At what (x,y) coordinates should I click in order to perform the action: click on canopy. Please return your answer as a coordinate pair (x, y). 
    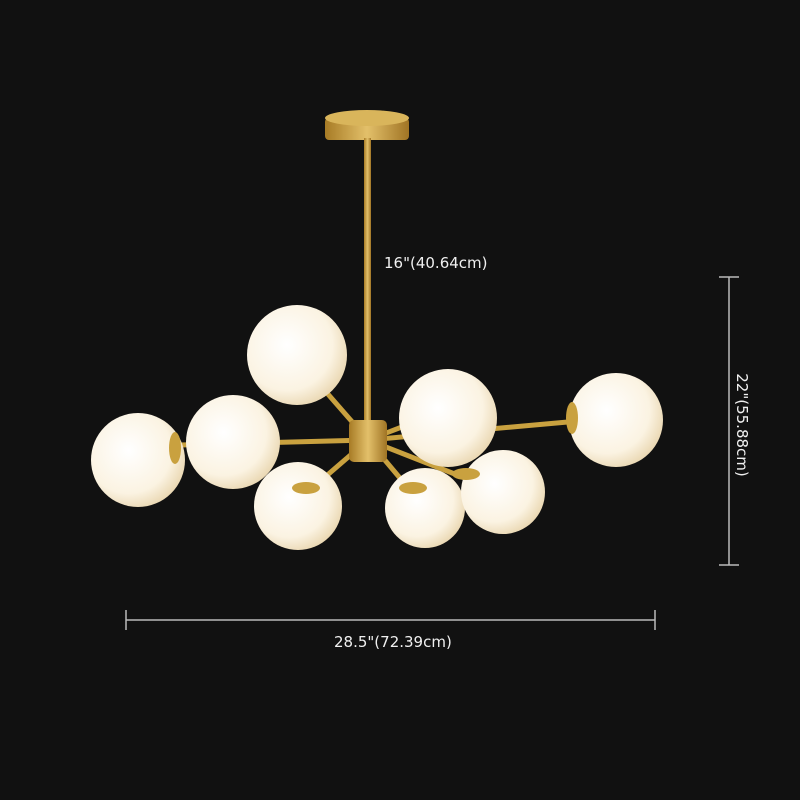
    Looking at the image, I should click on (367, 125).